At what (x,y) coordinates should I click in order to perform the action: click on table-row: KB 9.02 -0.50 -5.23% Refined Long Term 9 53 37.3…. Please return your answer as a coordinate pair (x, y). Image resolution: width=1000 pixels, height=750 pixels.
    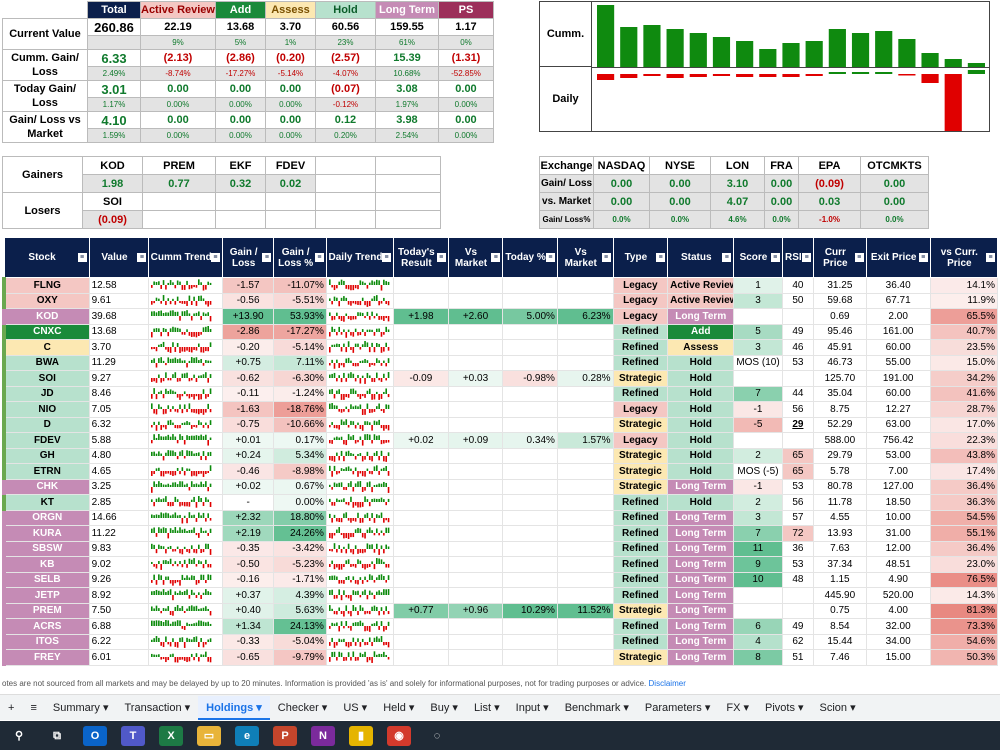
    Looking at the image, I should click on (500, 564).